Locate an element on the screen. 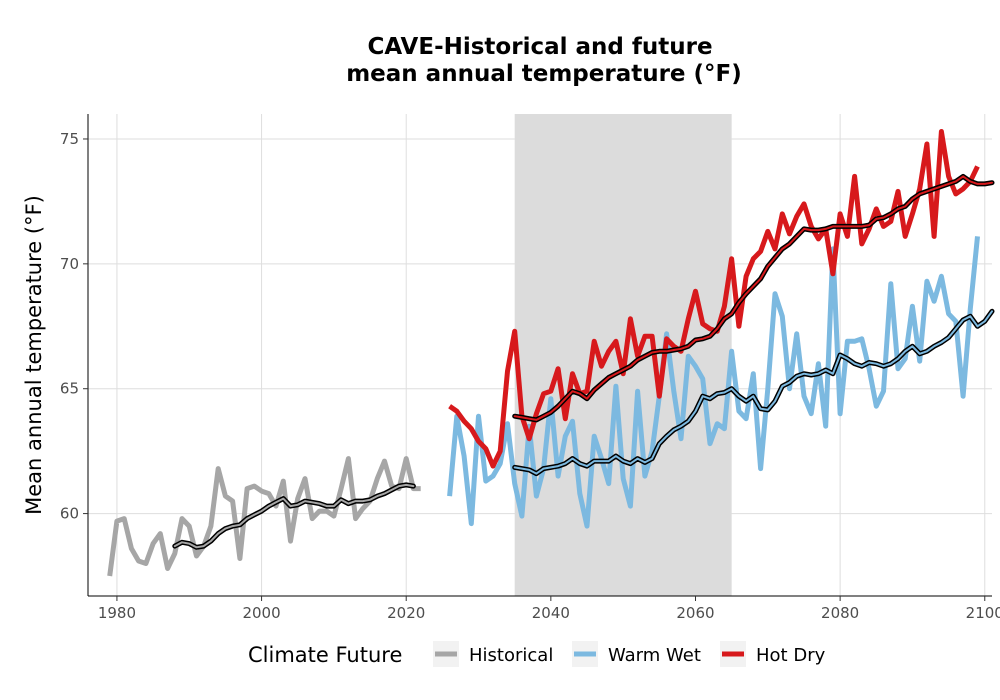 Image resolution: width=1000 pixels, height=700 pixels. chart-title-line-1: CAVE-Historical and future is located at coordinates (539, 47).